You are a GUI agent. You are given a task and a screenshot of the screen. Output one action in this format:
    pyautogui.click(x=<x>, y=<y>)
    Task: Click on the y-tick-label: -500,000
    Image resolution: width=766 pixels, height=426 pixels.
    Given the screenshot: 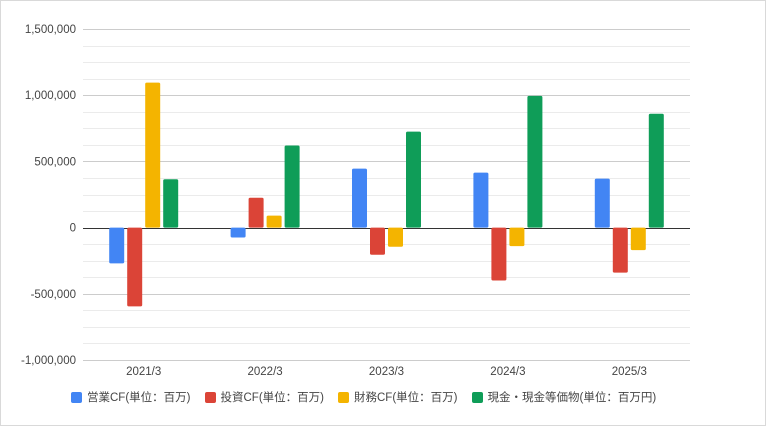 What is the action you would take?
    pyautogui.click(x=53, y=295)
    